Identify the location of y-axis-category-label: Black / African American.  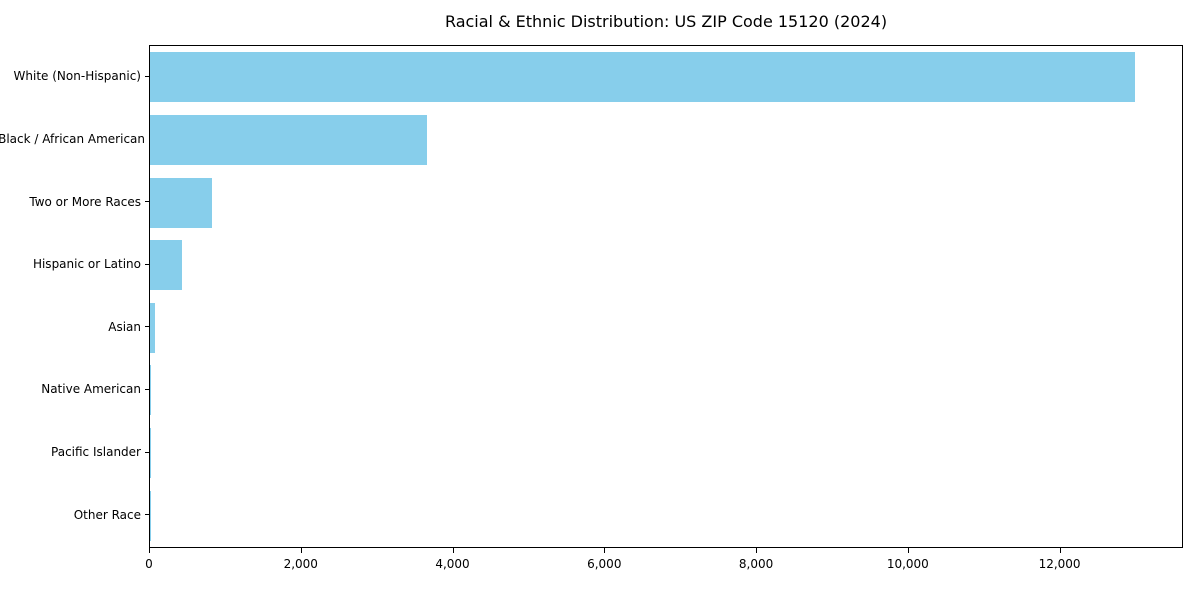
(72, 138).